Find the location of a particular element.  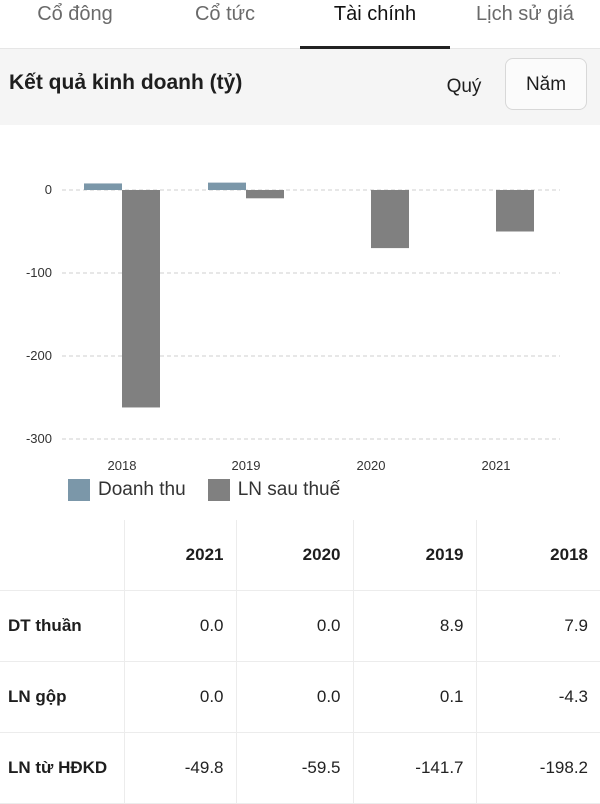

y-tick-label: 0 is located at coordinates (48, 189).